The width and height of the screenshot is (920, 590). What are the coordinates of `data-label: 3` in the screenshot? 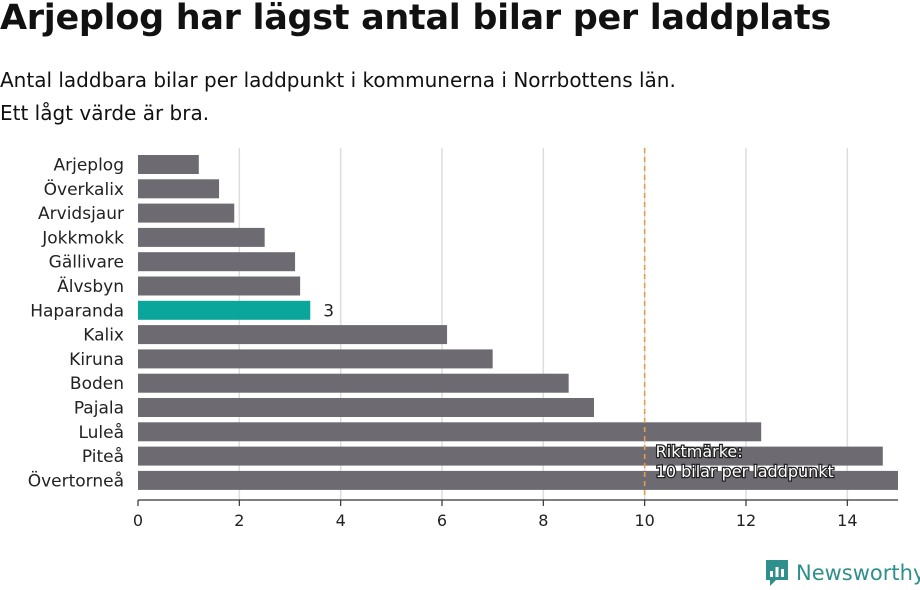 It's located at (328, 311).